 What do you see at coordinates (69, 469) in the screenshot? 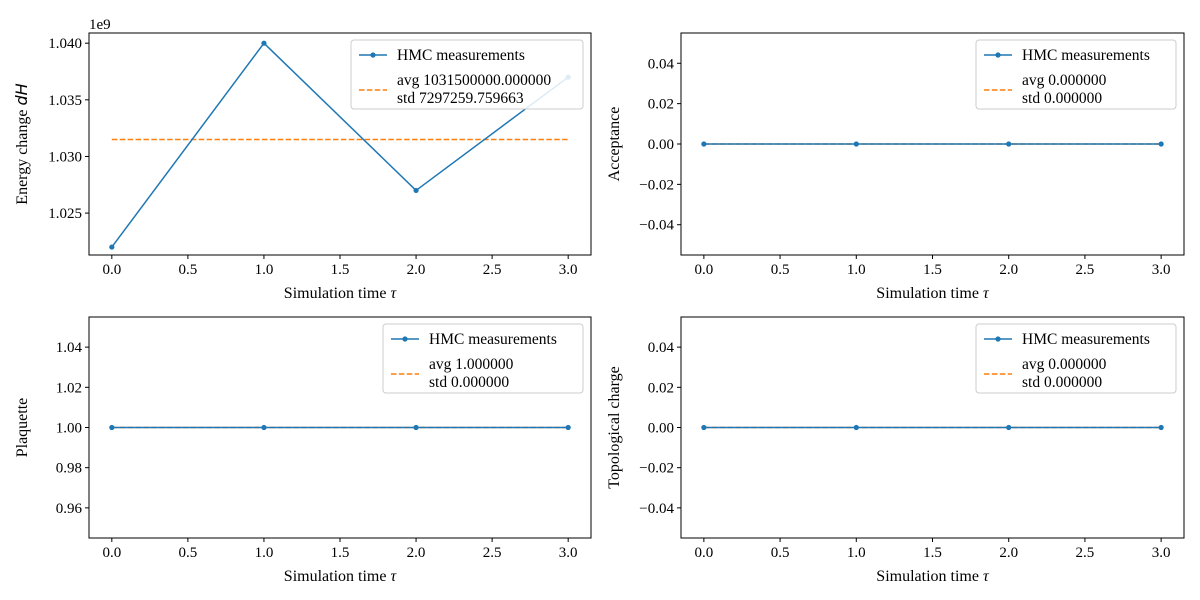
I see `y-tick-label: 0.98` at bounding box center [69, 469].